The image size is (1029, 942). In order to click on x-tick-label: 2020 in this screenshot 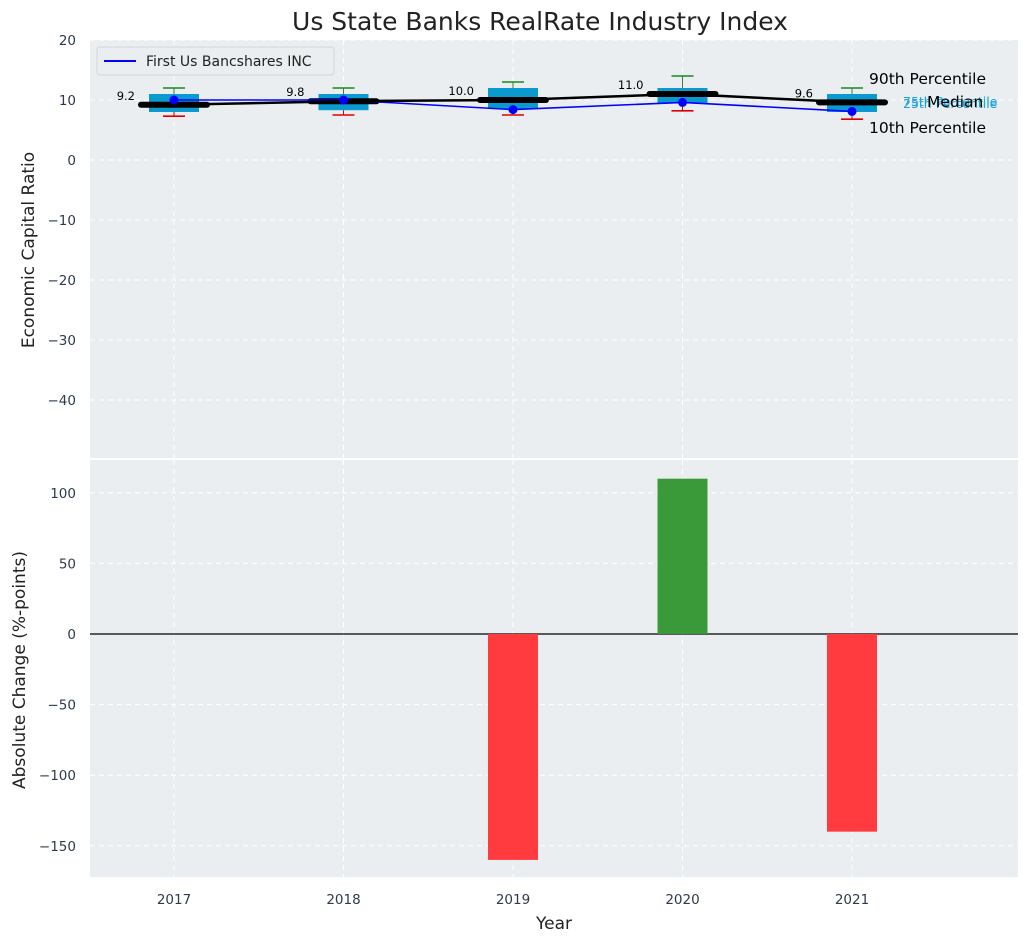, I will do `click(682, 900)`.